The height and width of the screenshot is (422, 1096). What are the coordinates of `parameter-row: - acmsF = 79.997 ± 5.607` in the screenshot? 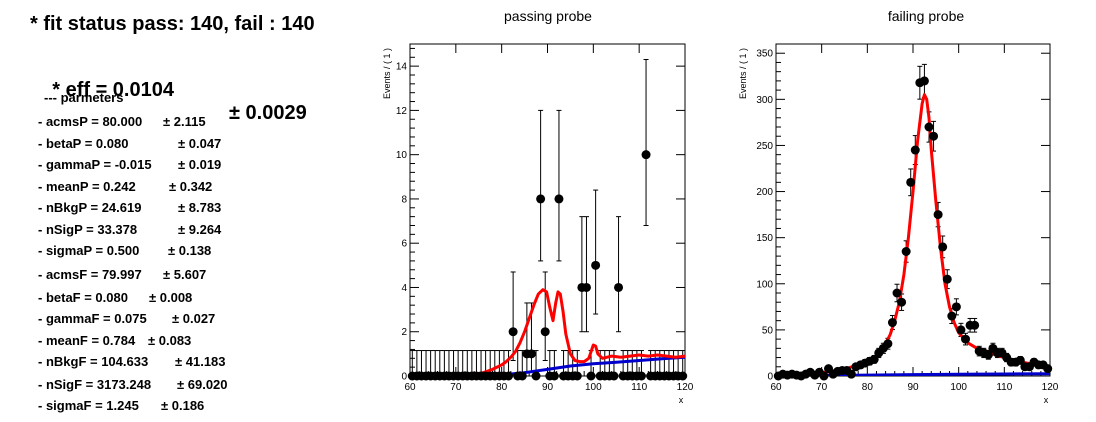 It's located at (122, 274).